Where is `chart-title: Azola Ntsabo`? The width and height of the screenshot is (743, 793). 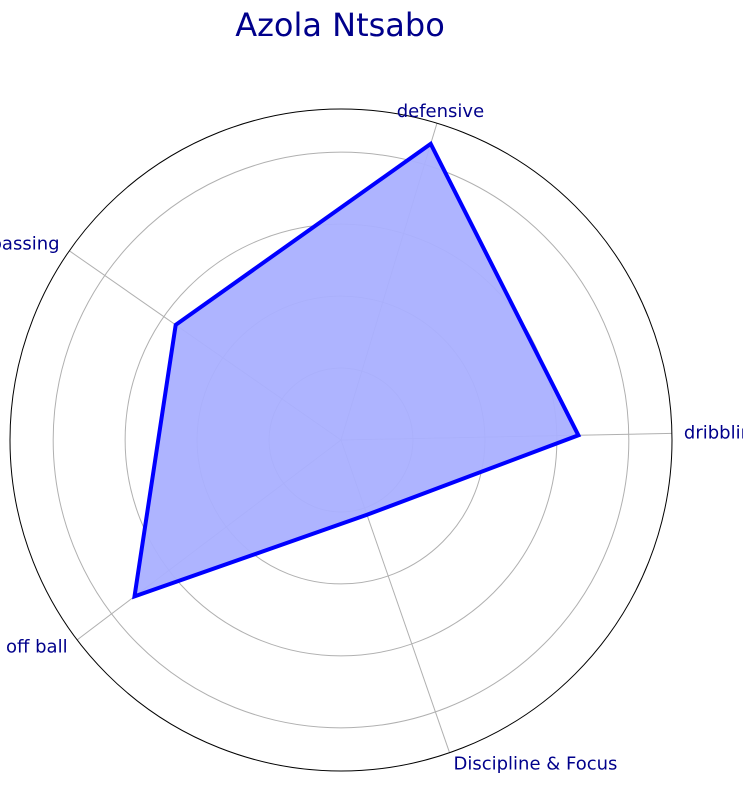
chart-title: Azola Ntsabo is located at coordinates (340, 25).